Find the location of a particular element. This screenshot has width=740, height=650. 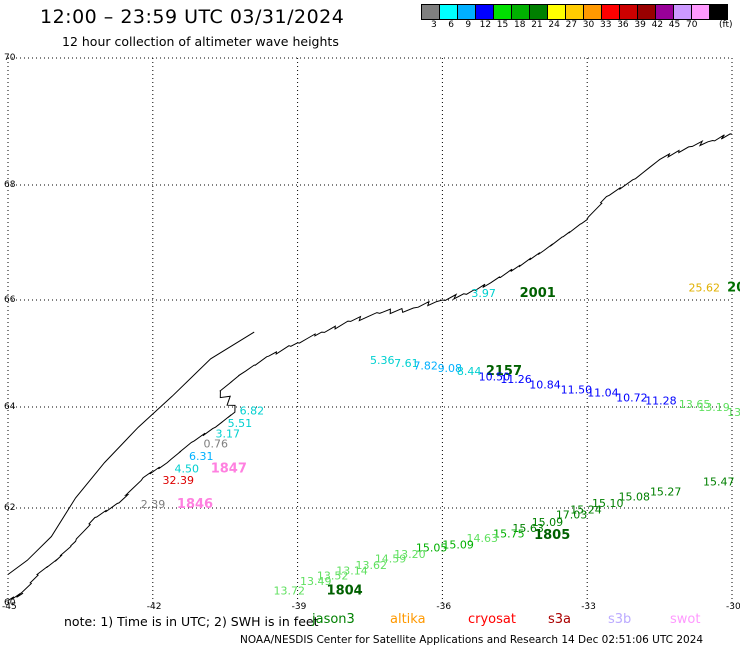

wave-height-label: 11.28 is located at coordinates (661, 400).